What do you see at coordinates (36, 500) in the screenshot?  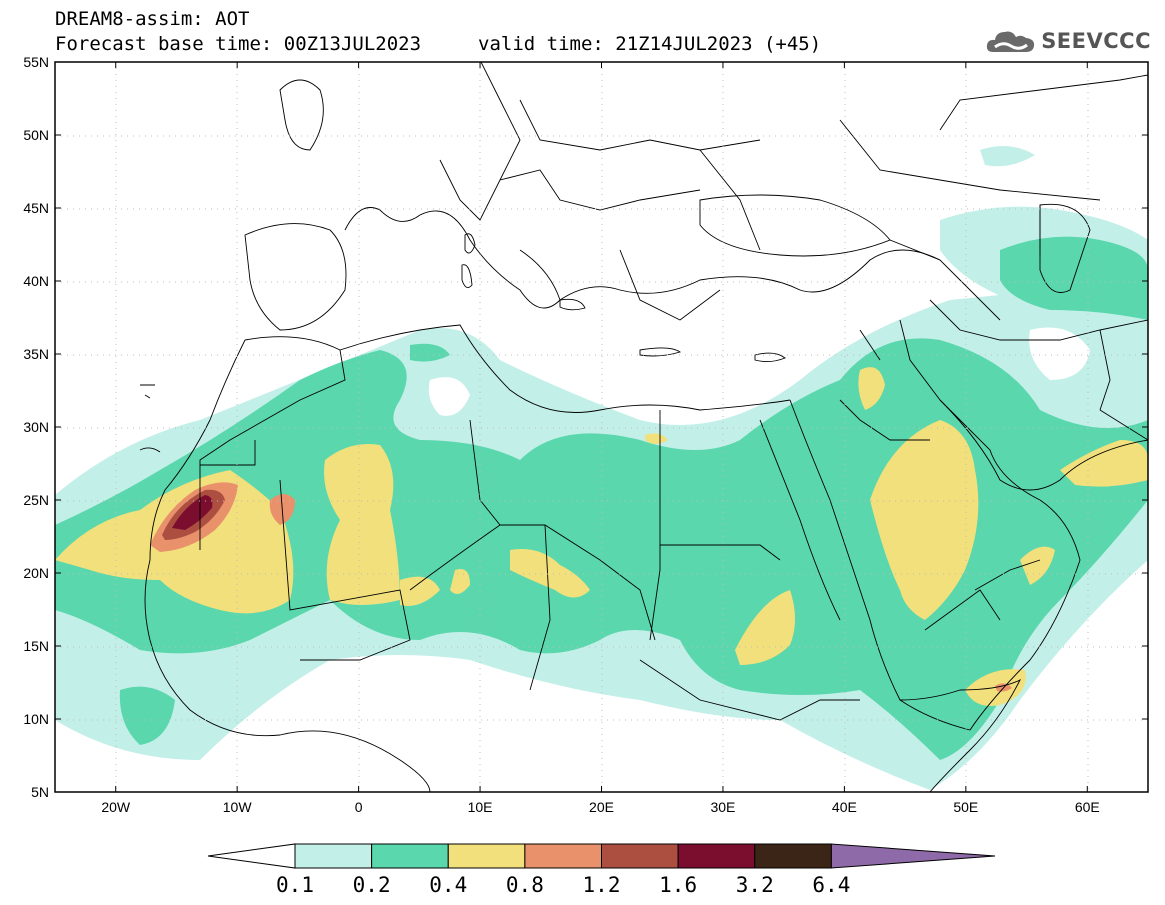 I see `lat-label: 25N` at bounding box center [36, 500].